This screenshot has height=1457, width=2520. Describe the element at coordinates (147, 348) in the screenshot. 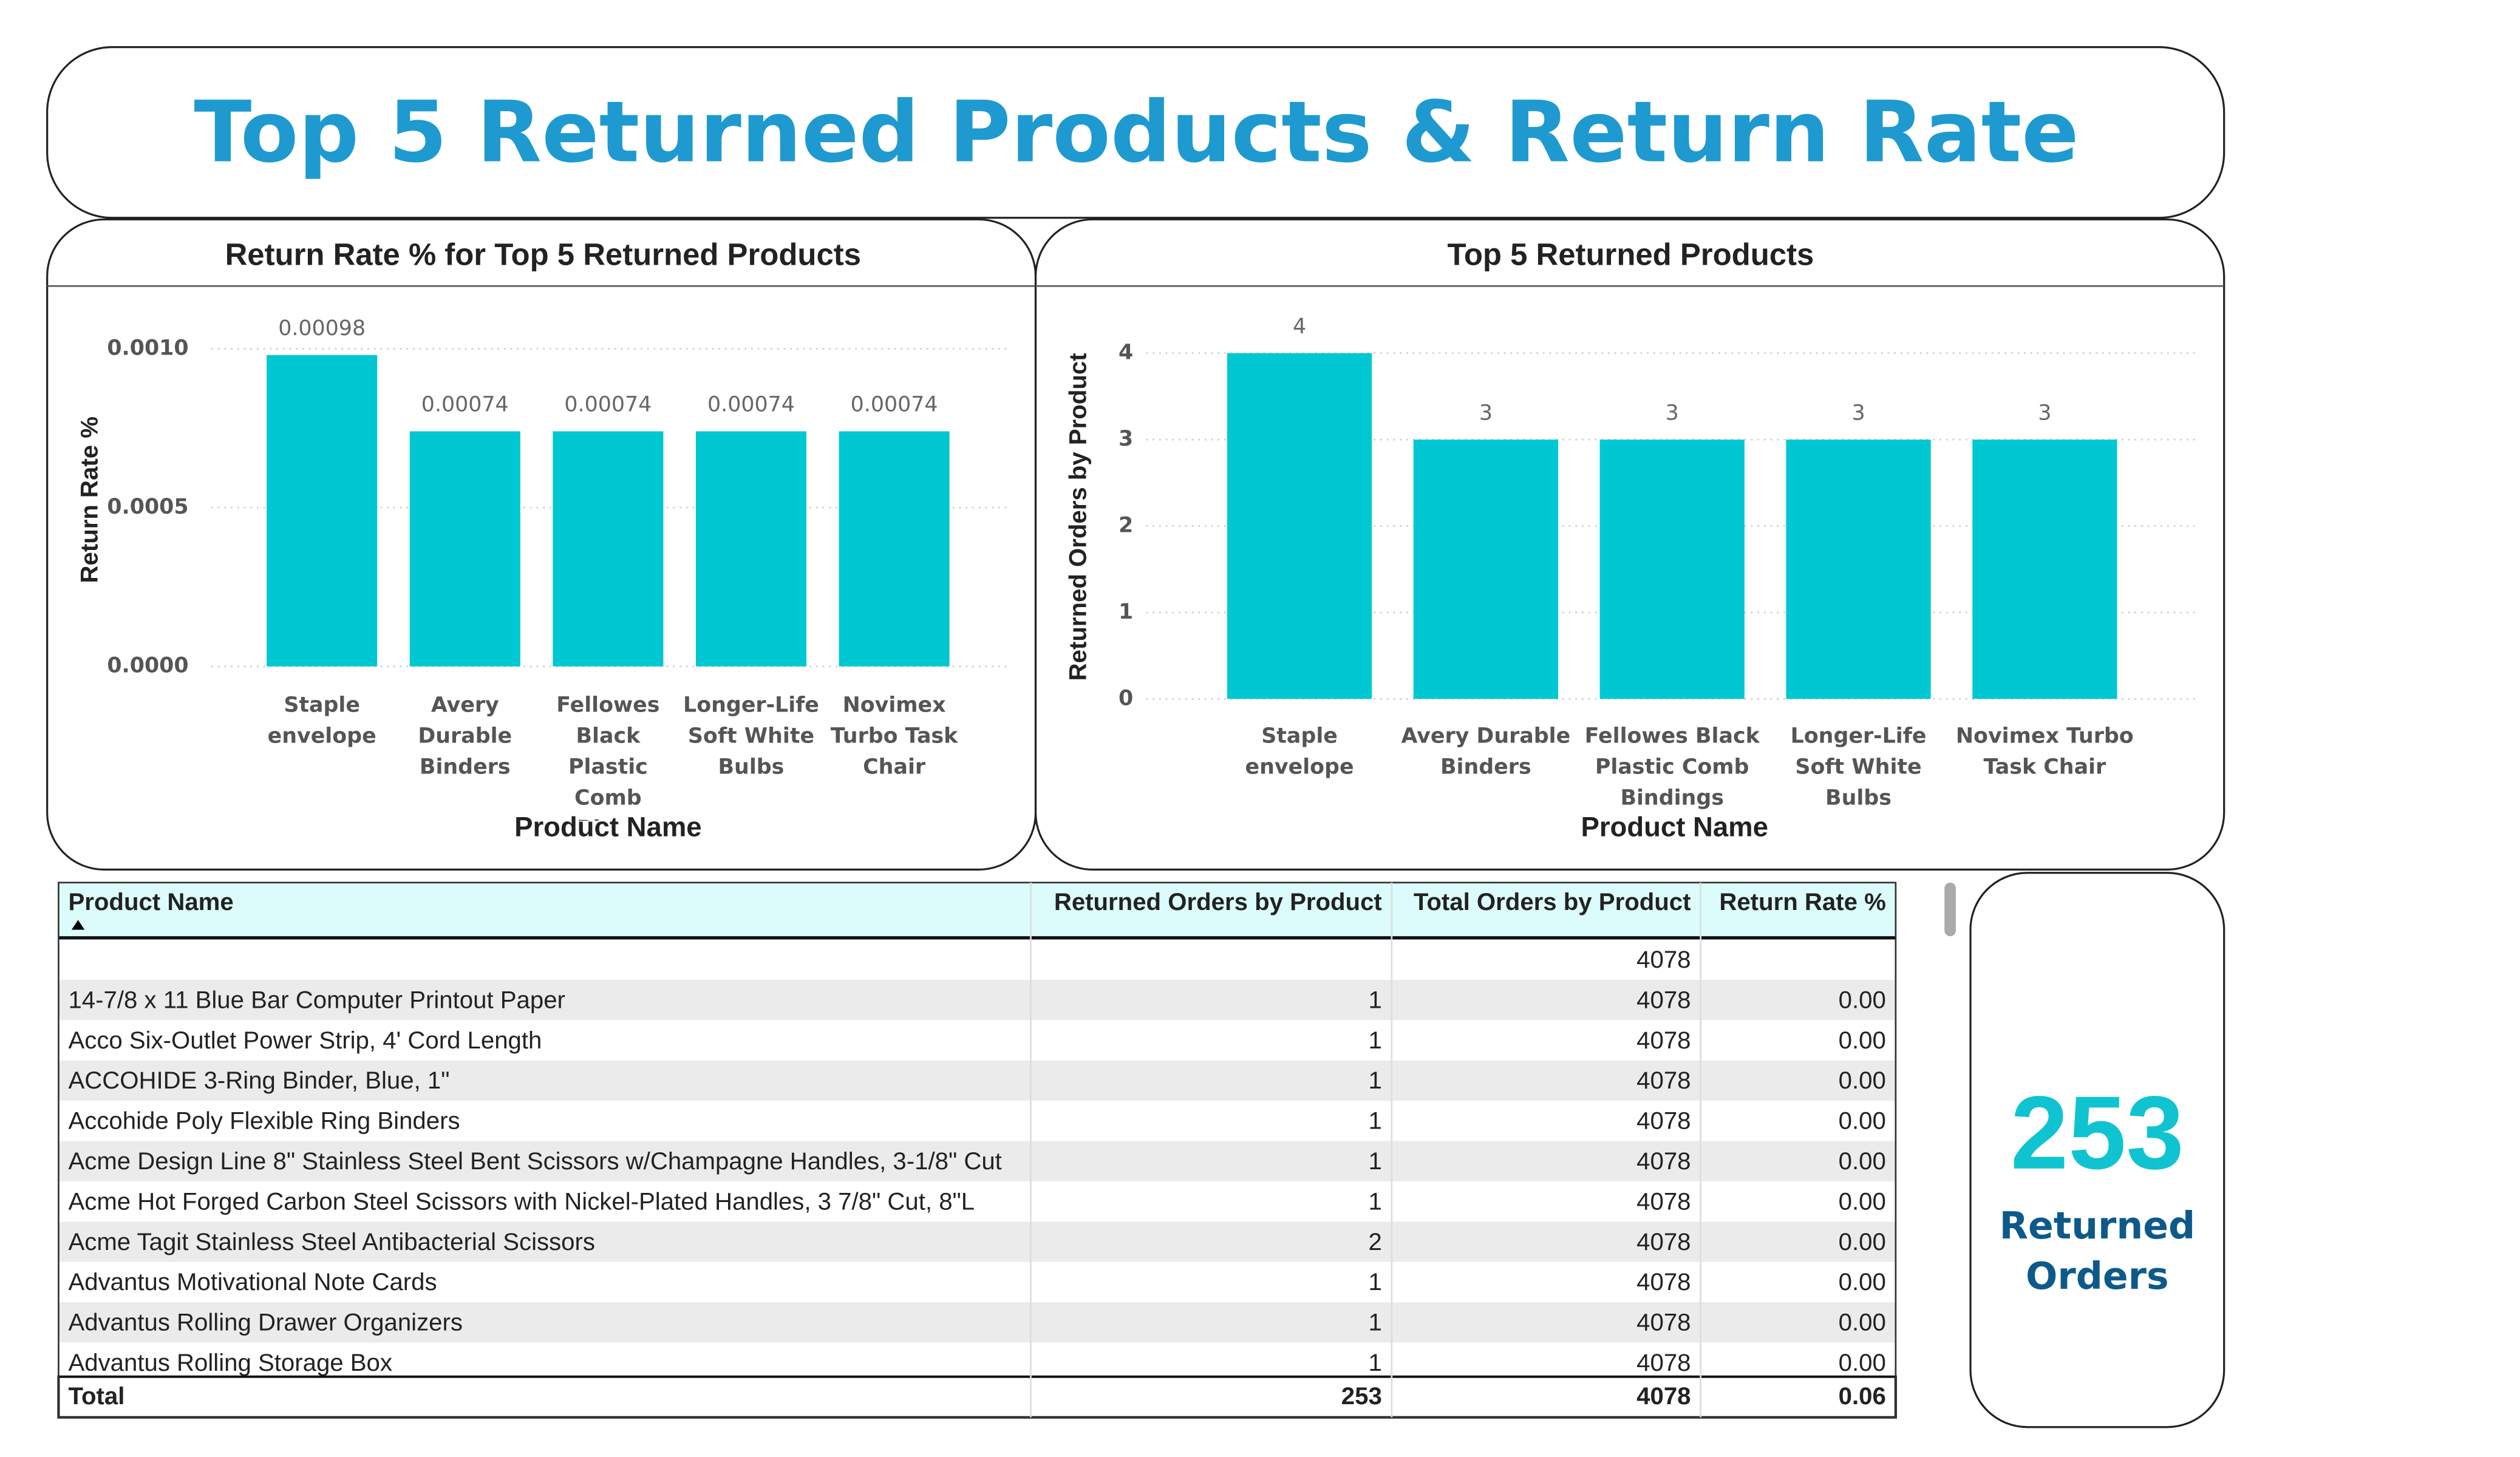

I see `y-tick-label: 0.0010` at that location.